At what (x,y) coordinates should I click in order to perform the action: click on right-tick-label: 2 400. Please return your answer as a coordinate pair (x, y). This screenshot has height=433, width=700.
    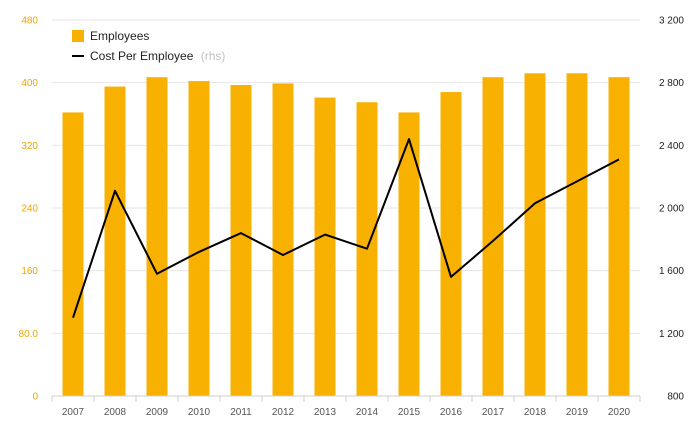
    Looking at the image, I should click on (671, 146).